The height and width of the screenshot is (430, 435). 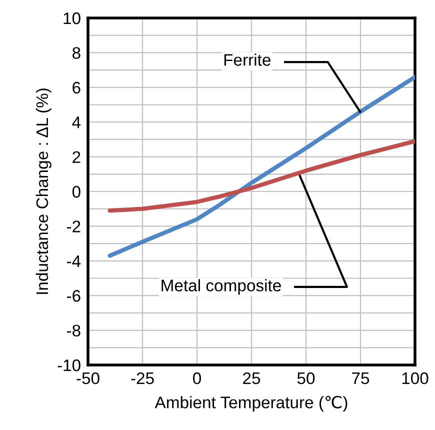 What do you see at coordinates (415, 378) in the screenshot?
I see `x-tick-label: 100` at bounding box center [415, 378].